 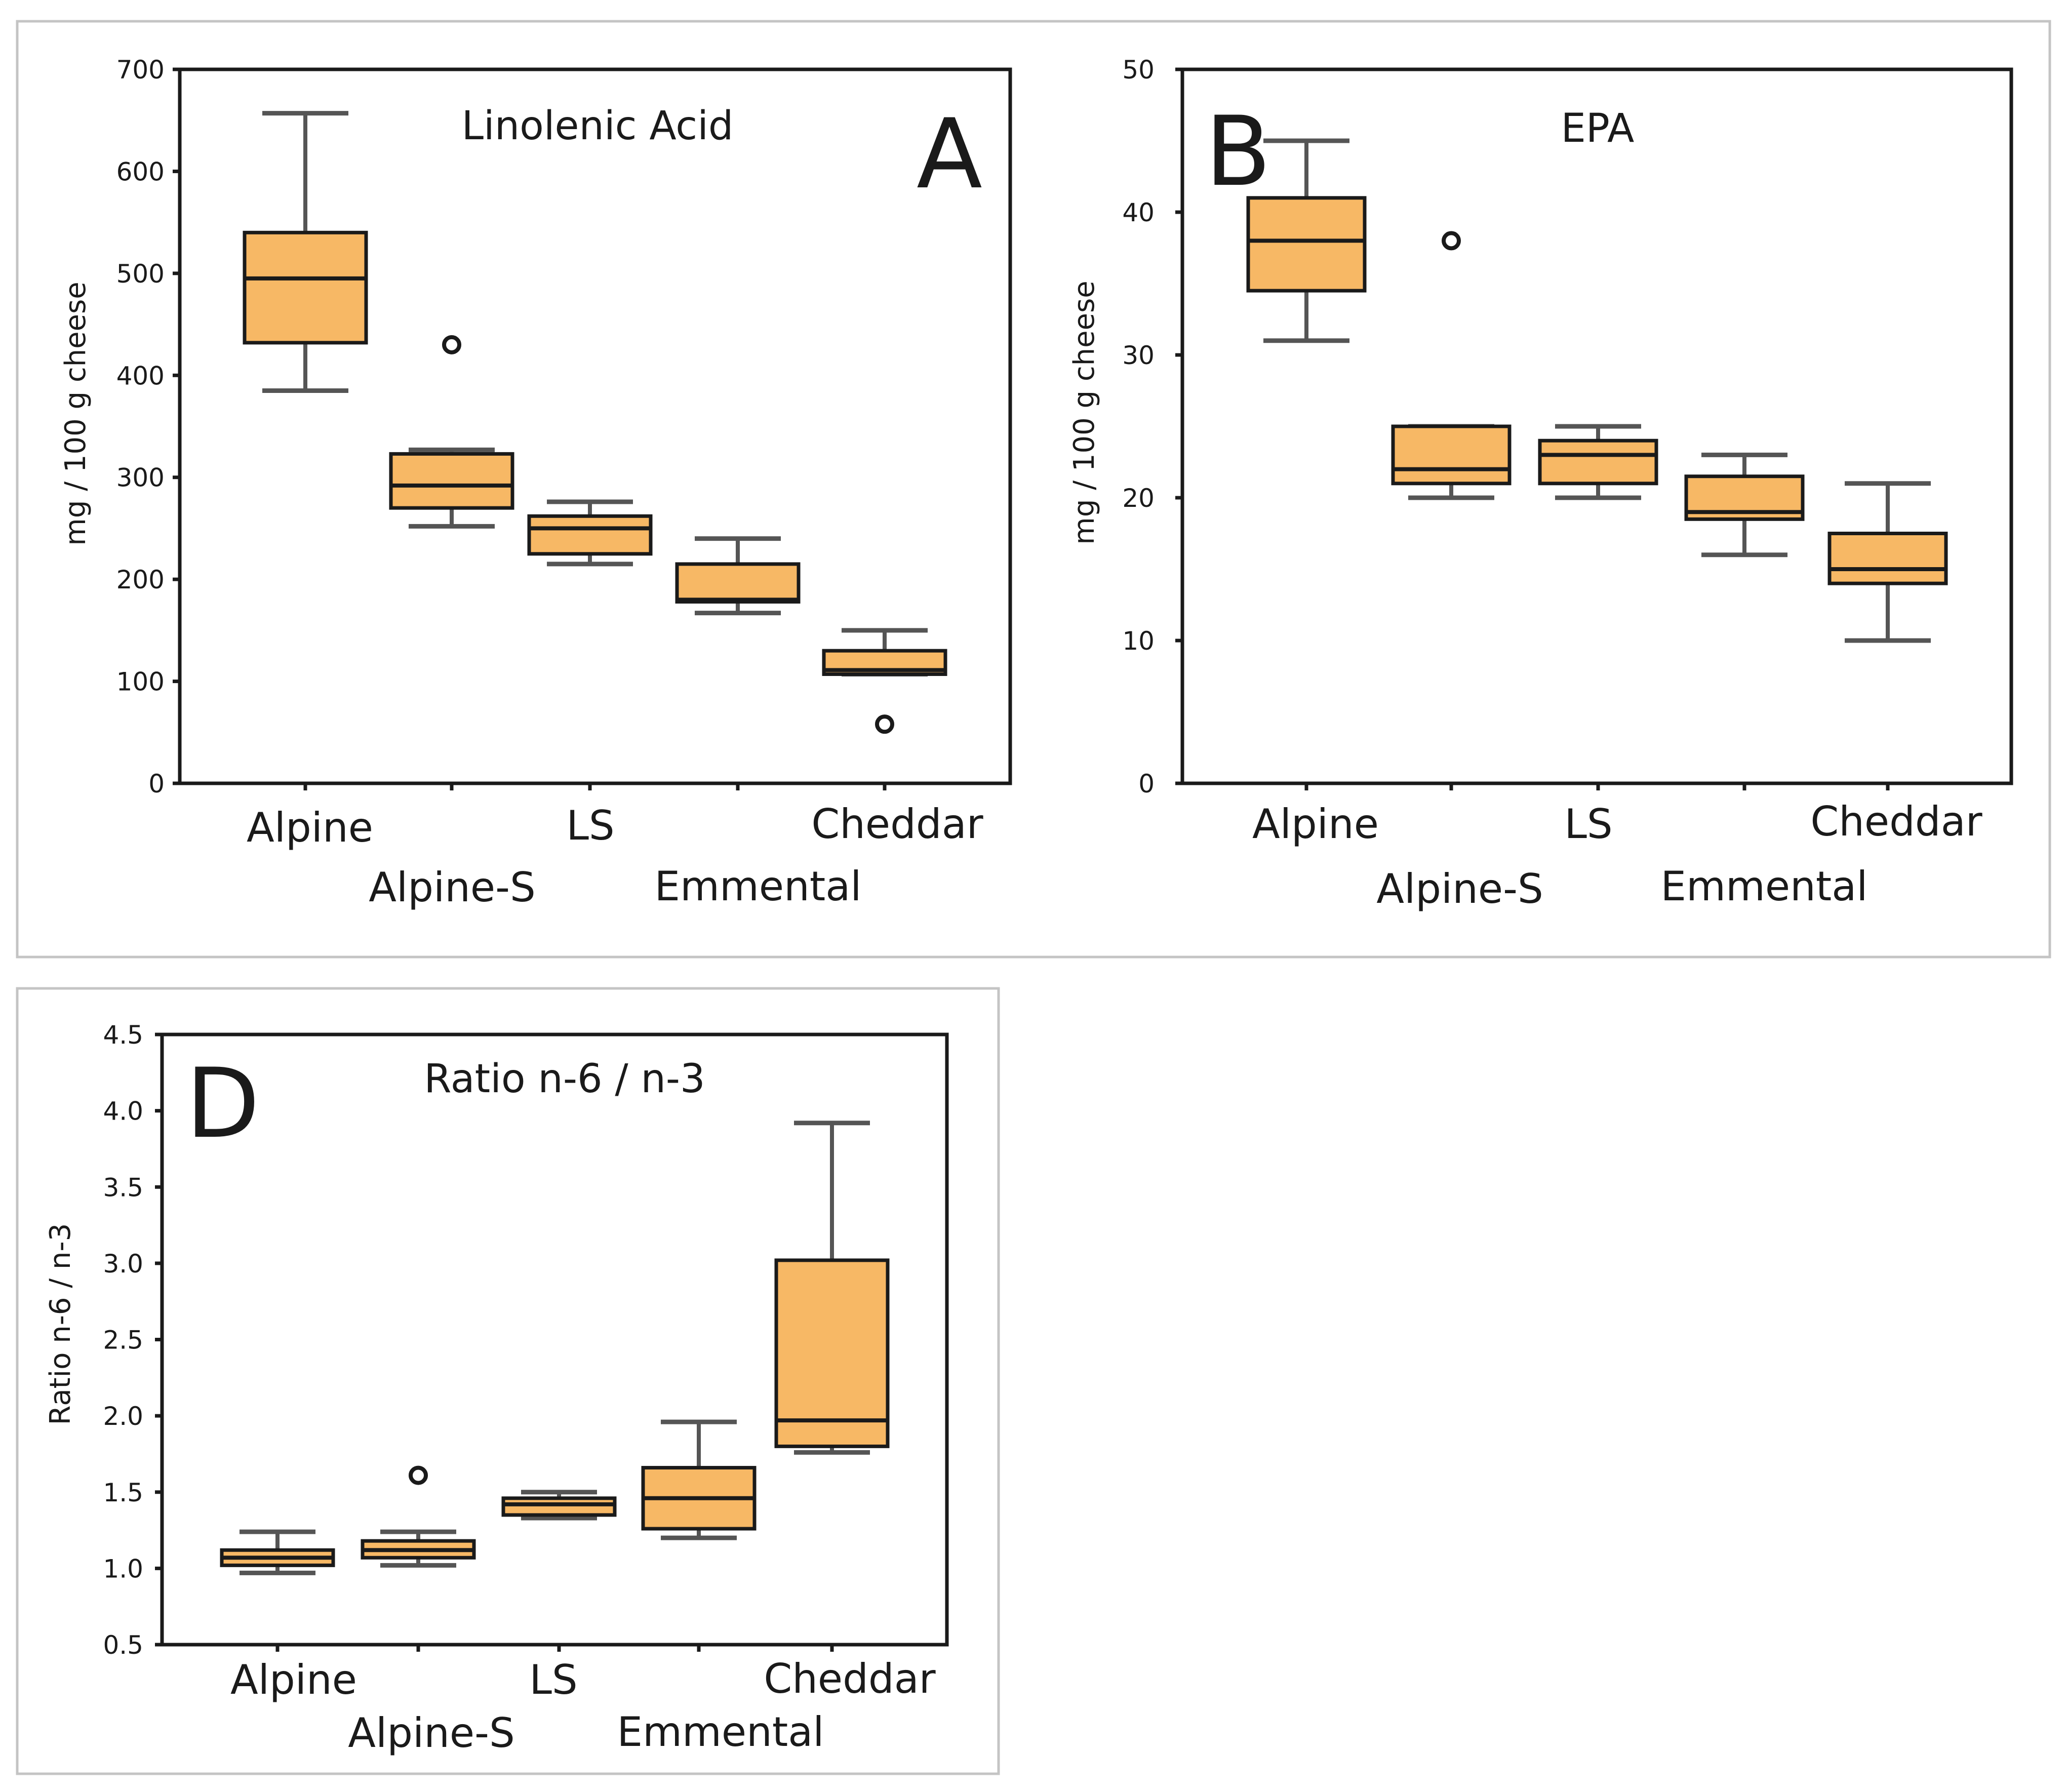 What do you see at coordinates (123, 1645) in the screenshot?
I see `y-tick-label: 0.5` at bounding box center [123, 1645].